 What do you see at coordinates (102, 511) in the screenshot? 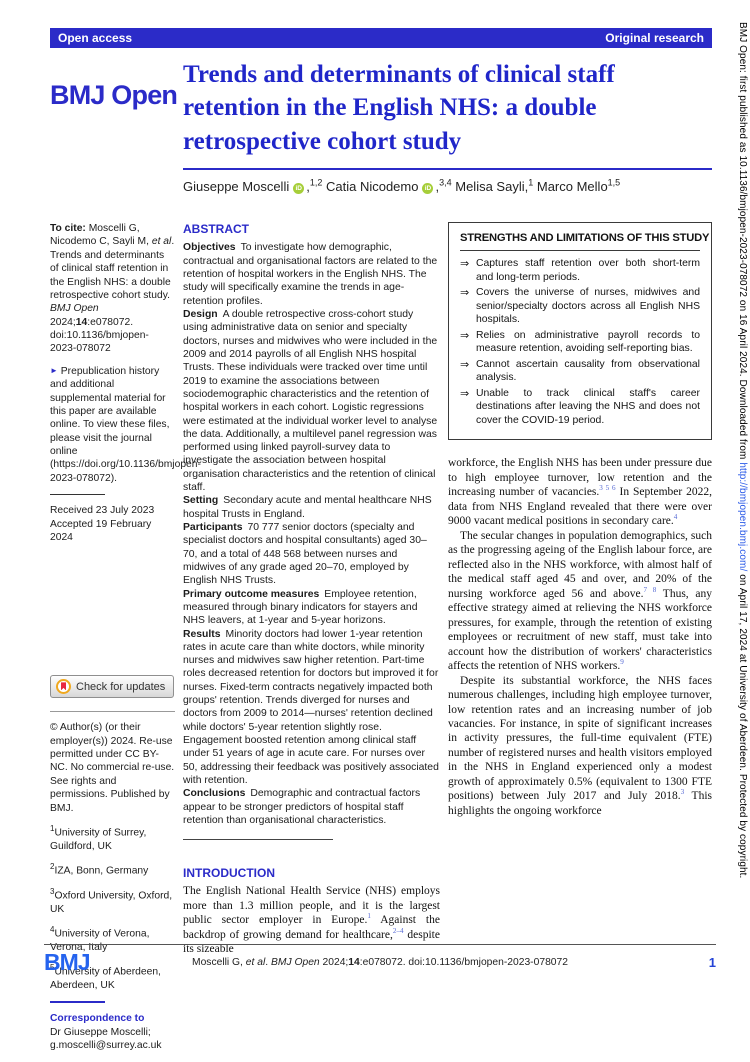
I see `received-date: Received 23 July 2023` at bounding box center [102, 511].